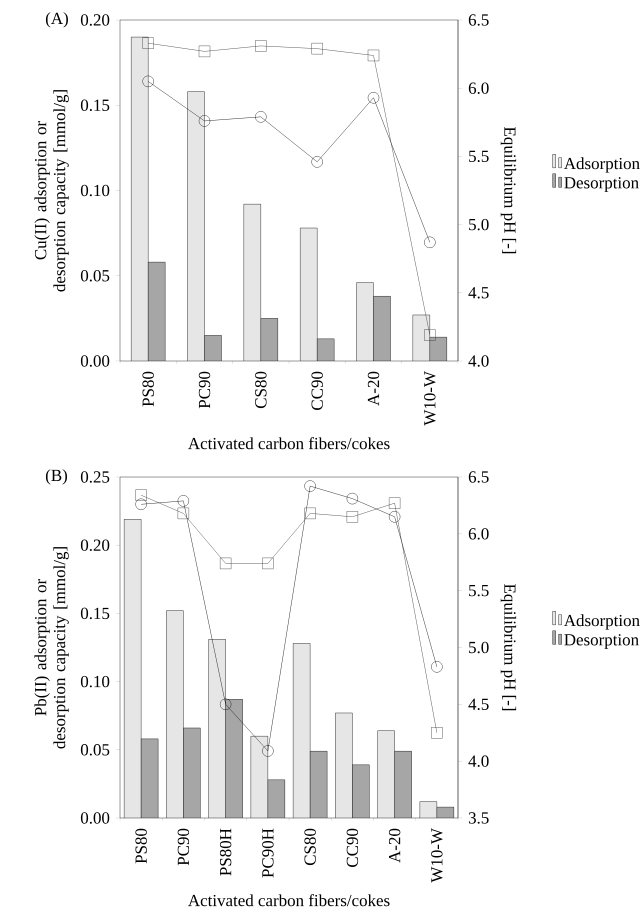 The image size is (644, 915). Describe the element at coordinates (57, 477) in the screenshot. I see `text: (B)` at that location.